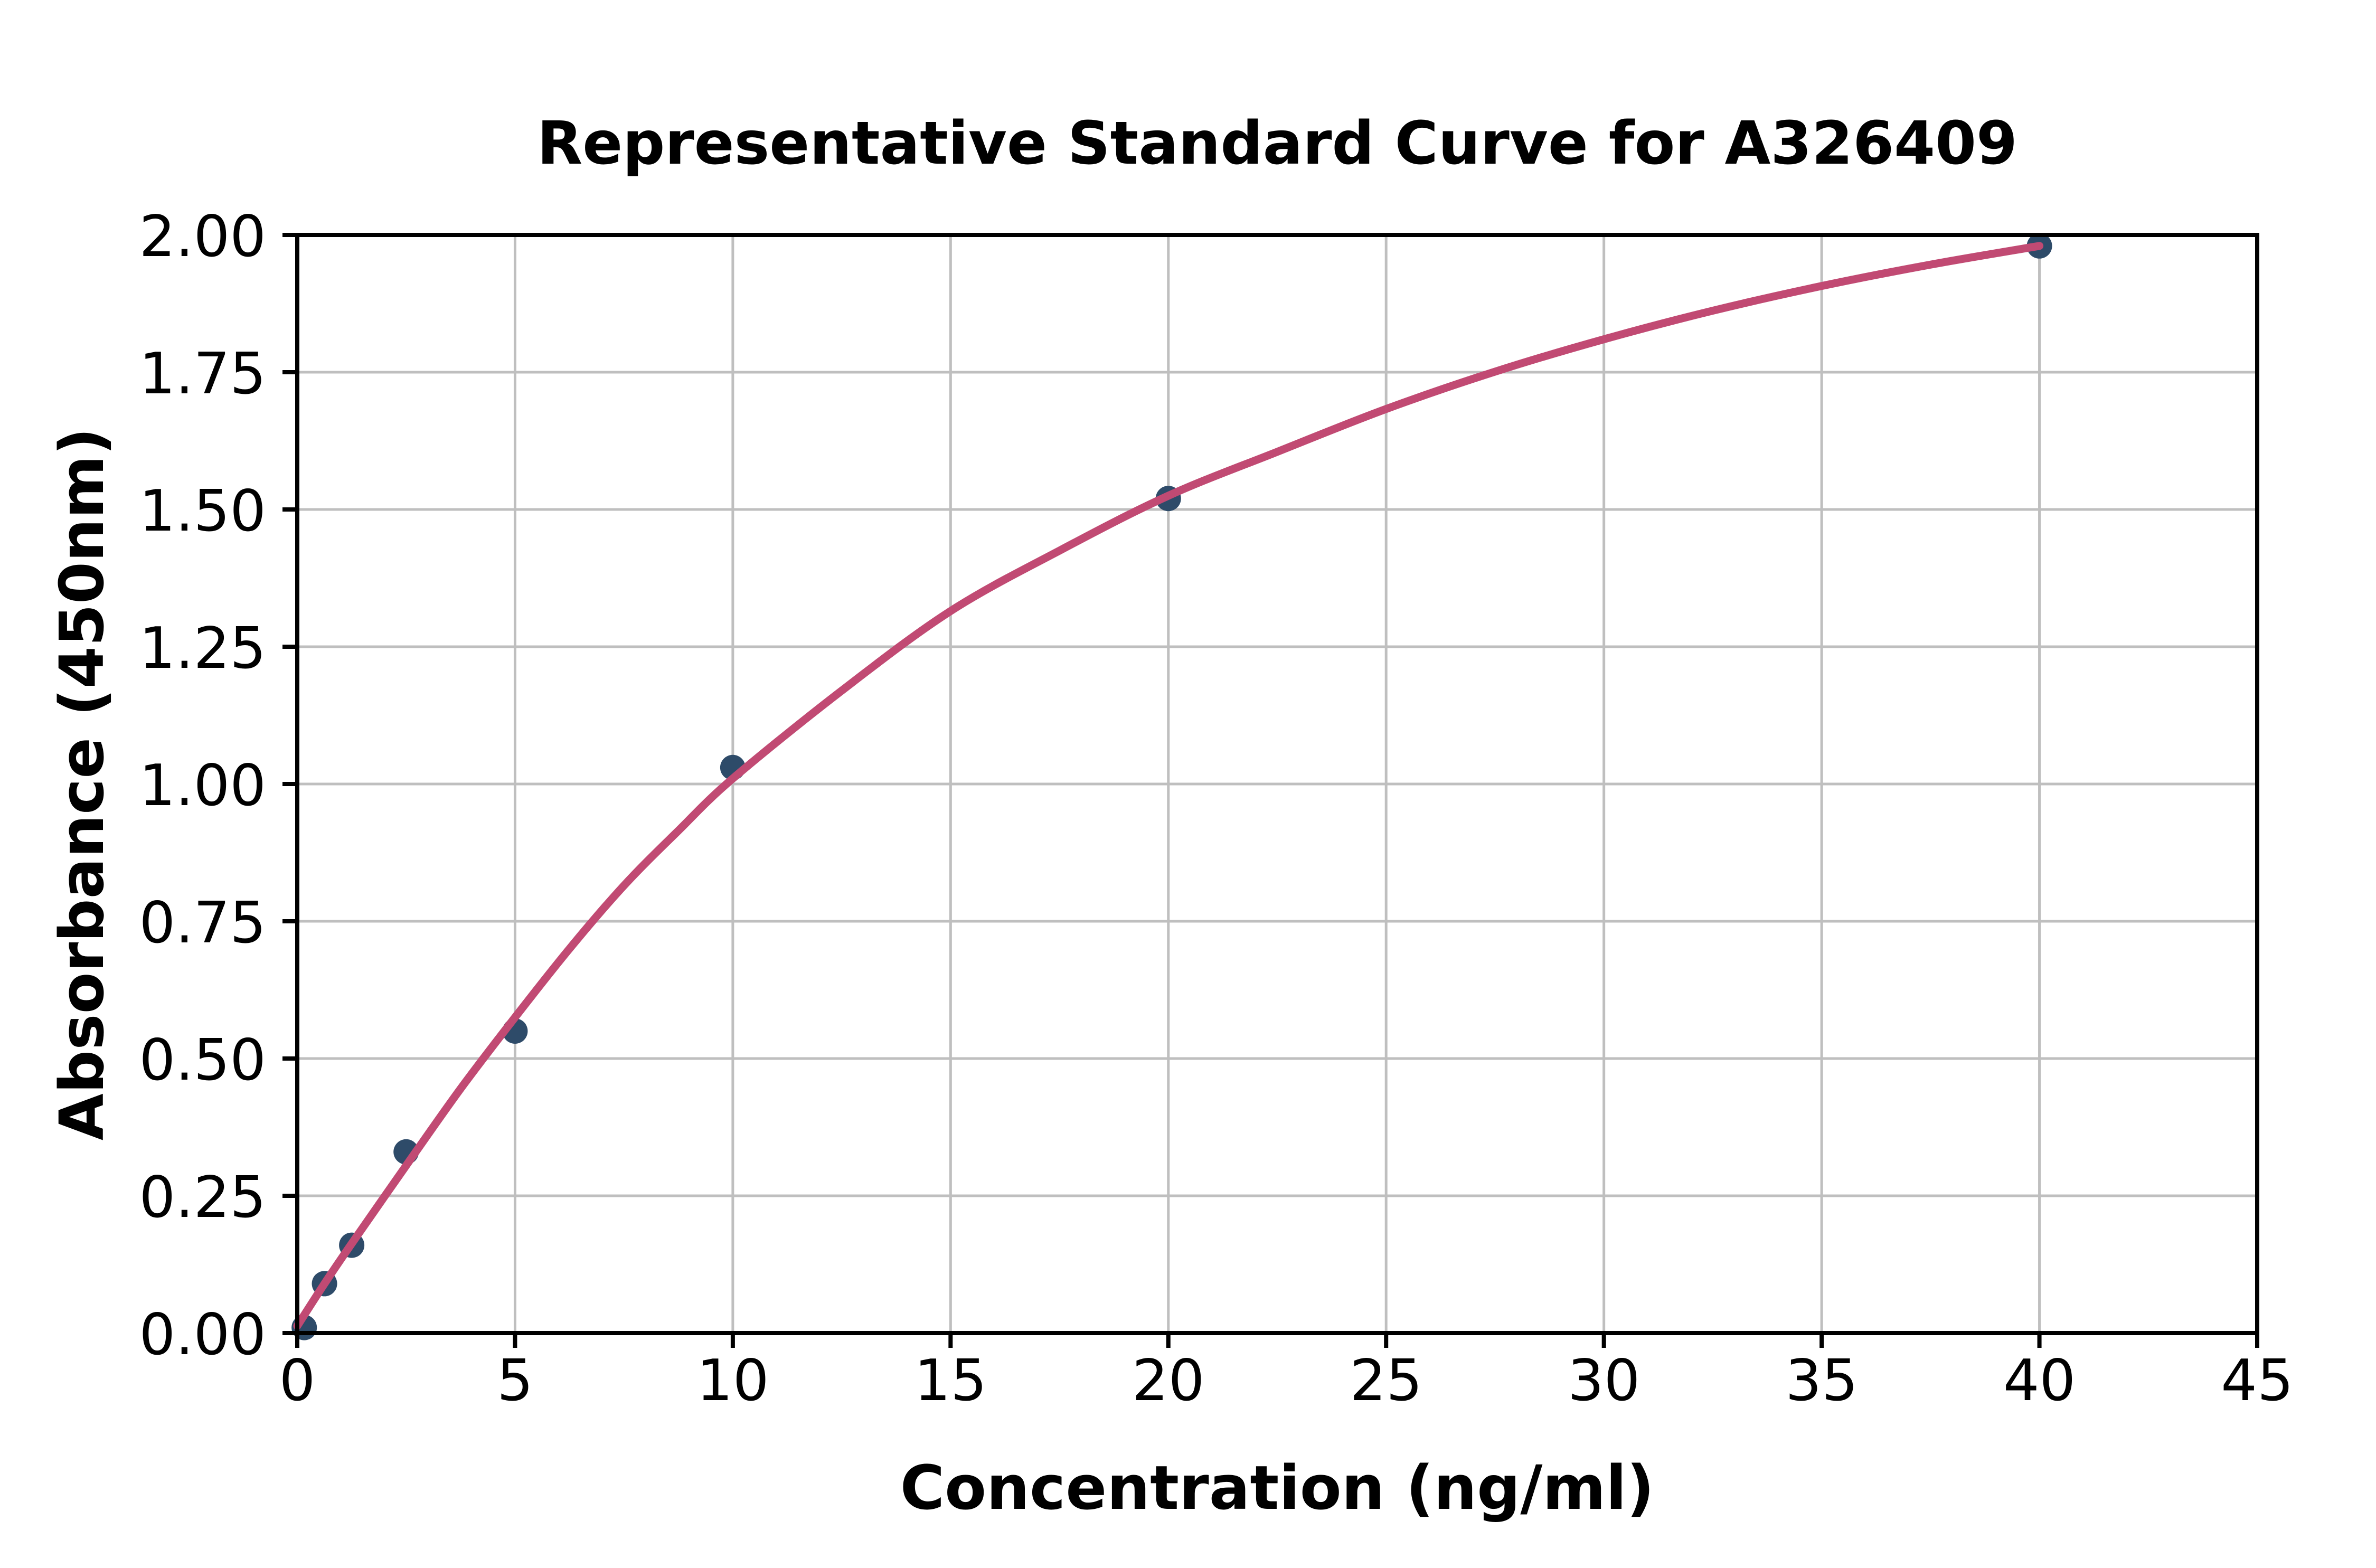 The height and width of the screenshot is (1568, 2376). I want to click on x-tick-label: 30, so click(1604, 1381).